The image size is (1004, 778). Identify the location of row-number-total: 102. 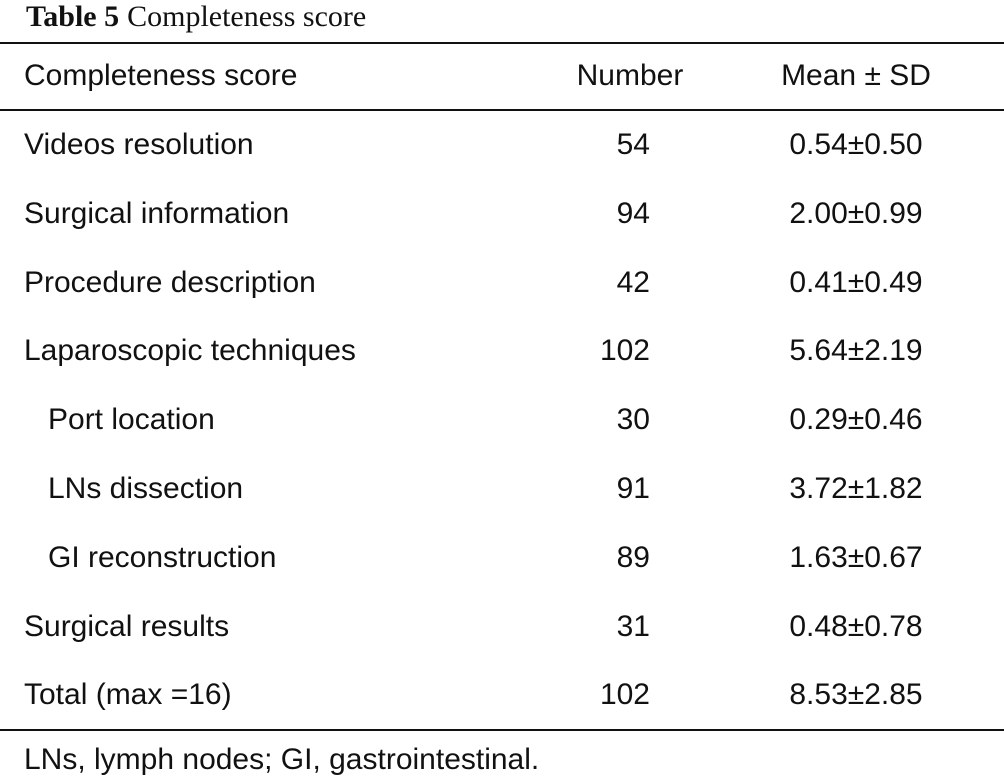
(624, 694).